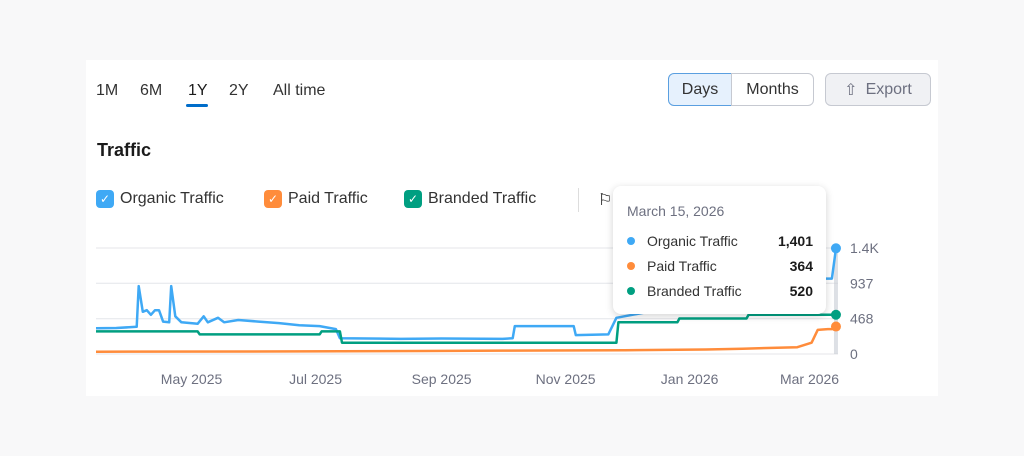 The image size is (1024, 456). What do you see at coordinates (801, 291) in the screenshot?
I see `tooltip-value: 520` at bounding box center [801, 291].